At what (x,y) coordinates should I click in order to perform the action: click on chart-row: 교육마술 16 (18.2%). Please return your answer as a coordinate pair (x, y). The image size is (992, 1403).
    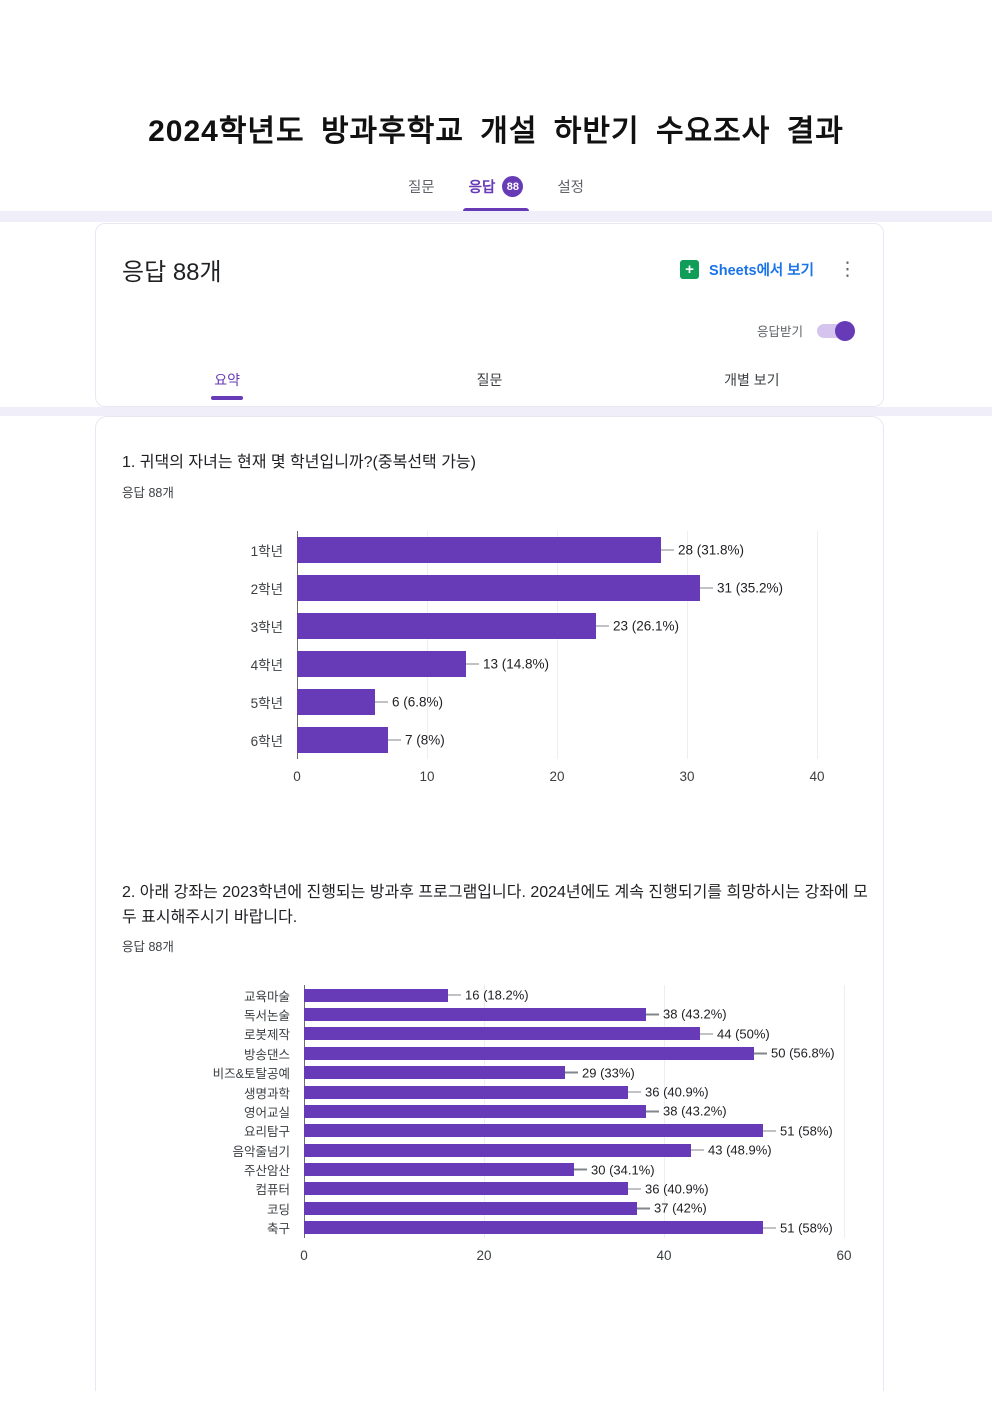
    Looking at the image, I should click on (502, 994).